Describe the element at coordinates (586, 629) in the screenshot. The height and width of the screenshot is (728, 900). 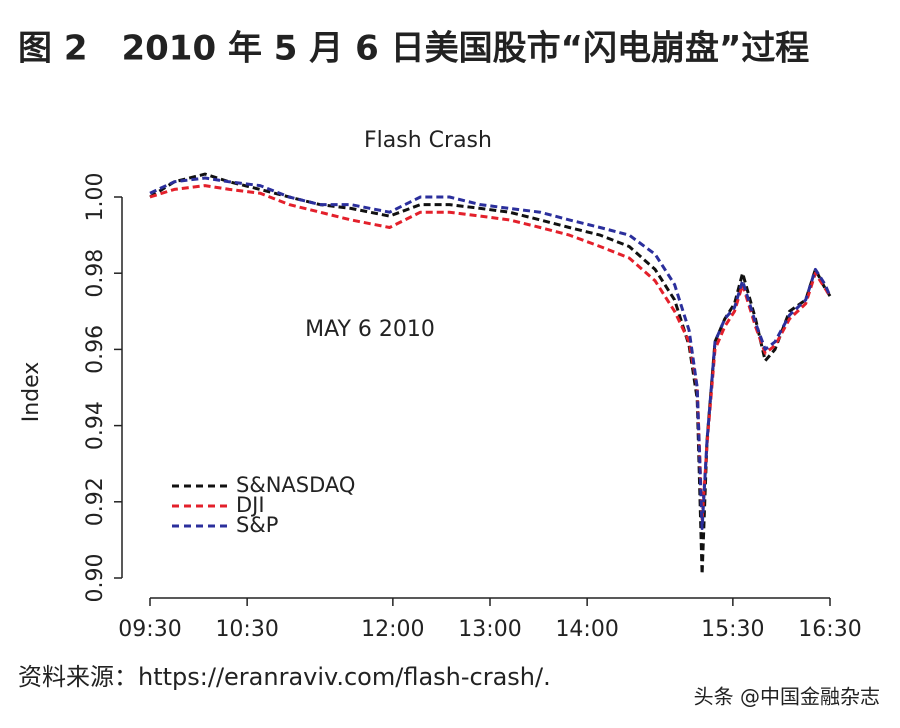
I see `x-tick-label: 14:00` at that location.